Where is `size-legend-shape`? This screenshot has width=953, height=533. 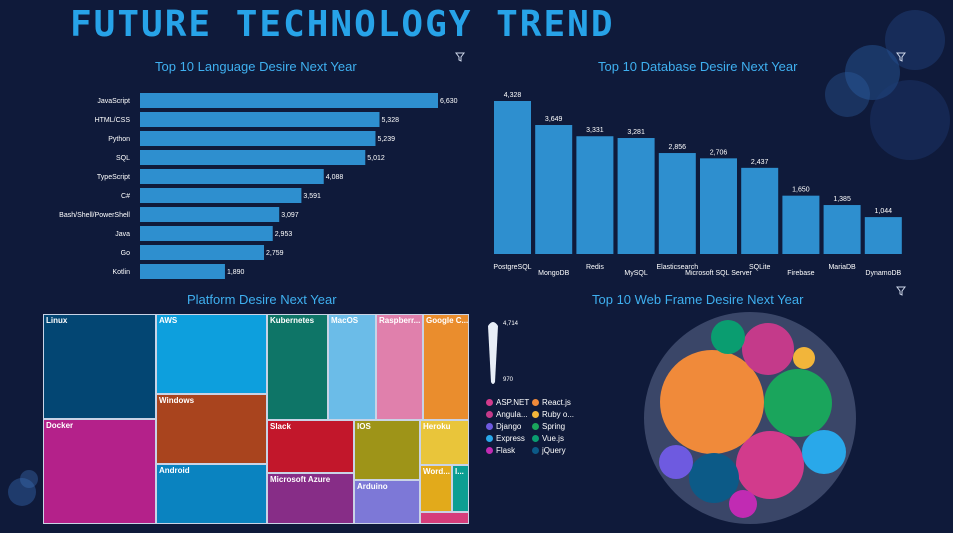 size-legend-shape is located at coordinates (493, 353).